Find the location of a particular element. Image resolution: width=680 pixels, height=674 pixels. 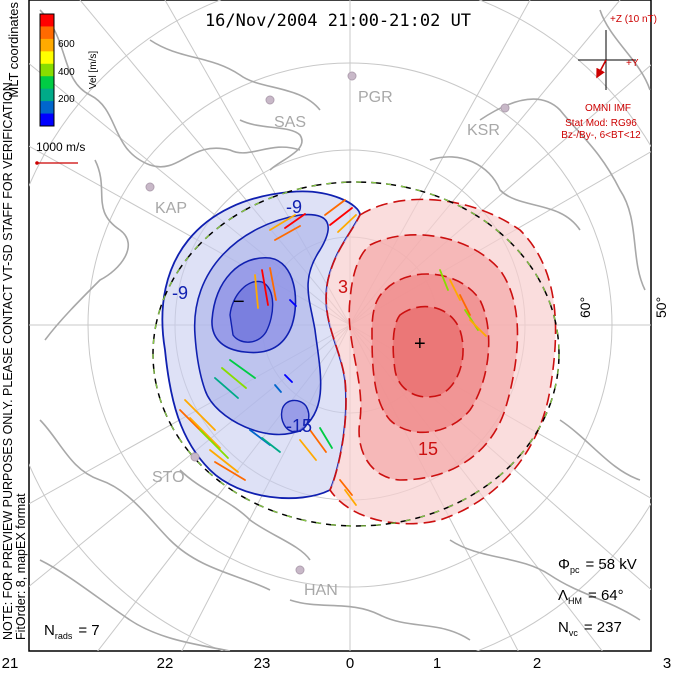

station-kap: KAP is located at coordinates (171, 208).